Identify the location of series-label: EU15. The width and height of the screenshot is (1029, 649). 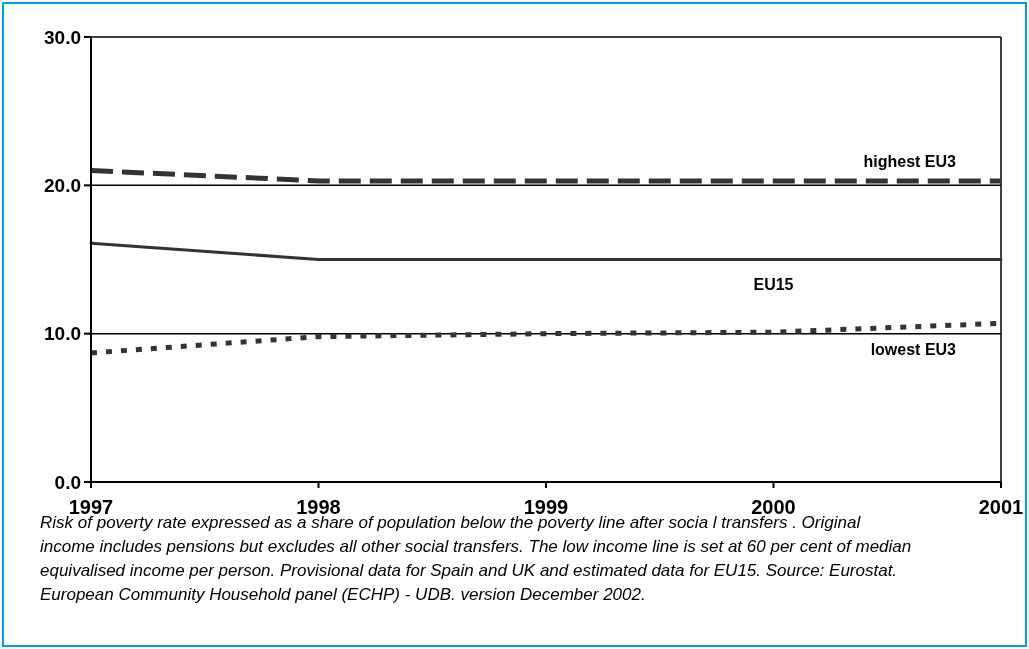
(773, 284).